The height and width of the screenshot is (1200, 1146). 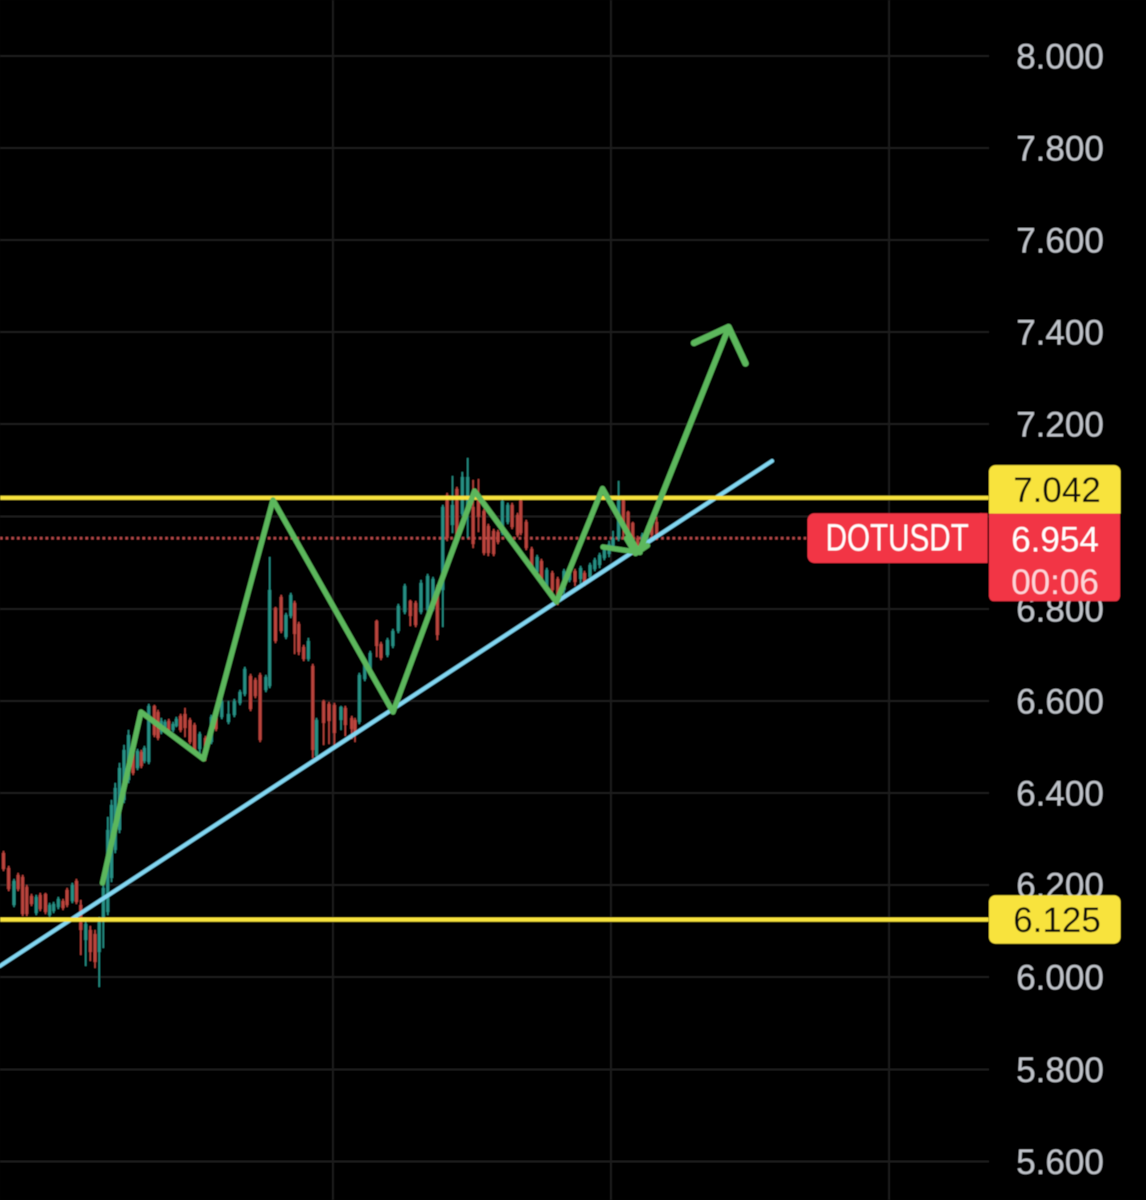 I want to click on svg-text: 8.000, so click(x=1060, y=56).